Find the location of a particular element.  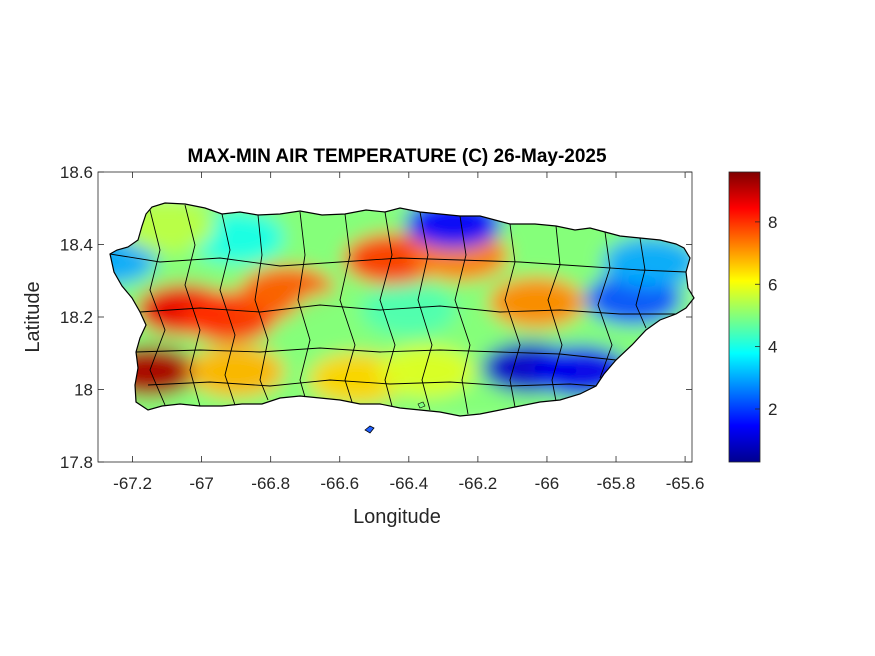

x-tick-label: -66 is located at coordinates (547, 483).